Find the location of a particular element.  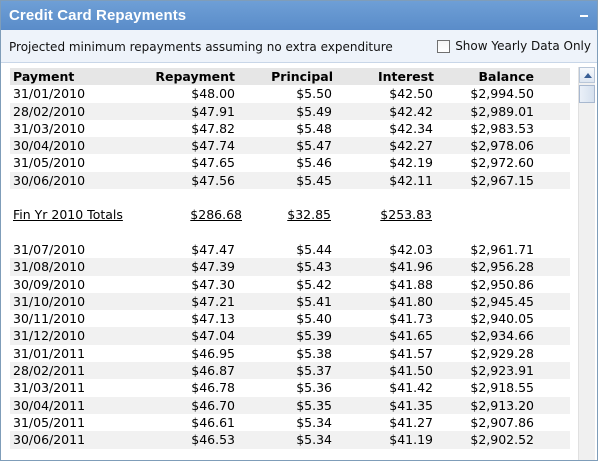

cell-balance: $2,934.66 is located at coordinates (502, 336).